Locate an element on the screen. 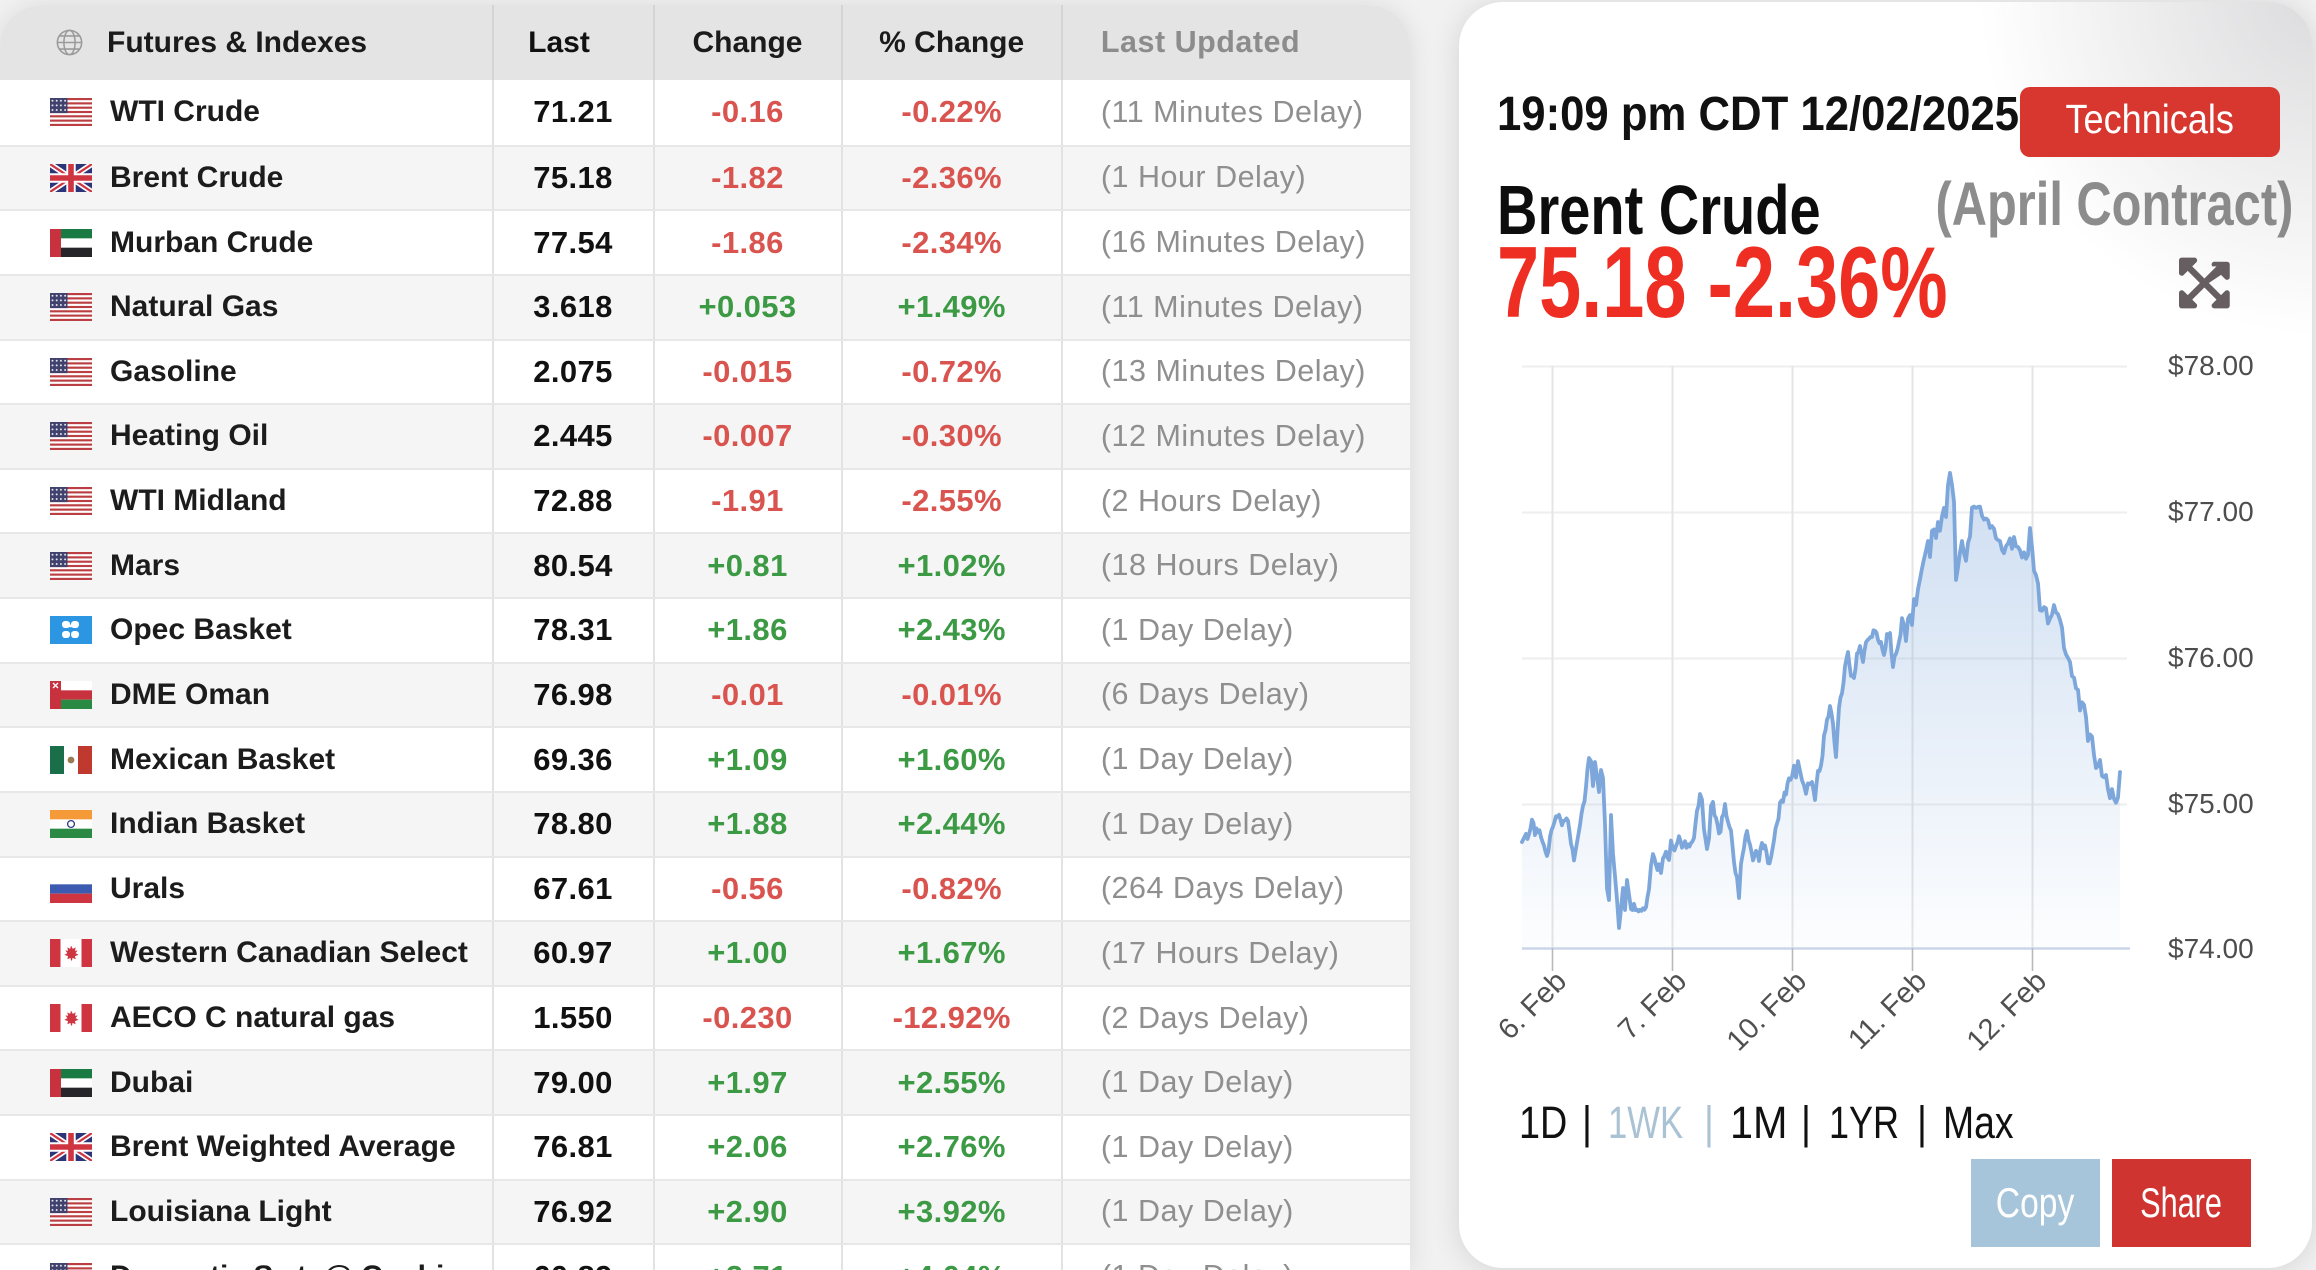  svg-text: 10. Feb is located at coordinates (1767, 1011).